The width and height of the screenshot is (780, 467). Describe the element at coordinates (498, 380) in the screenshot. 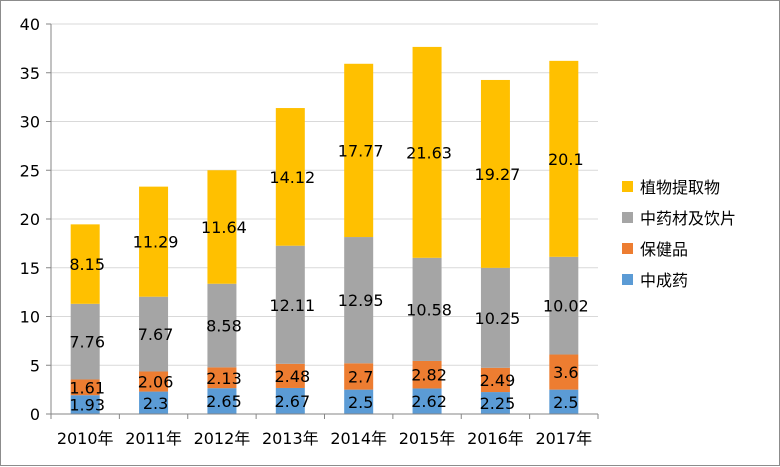

I see `data-label: 2.49` at that location.